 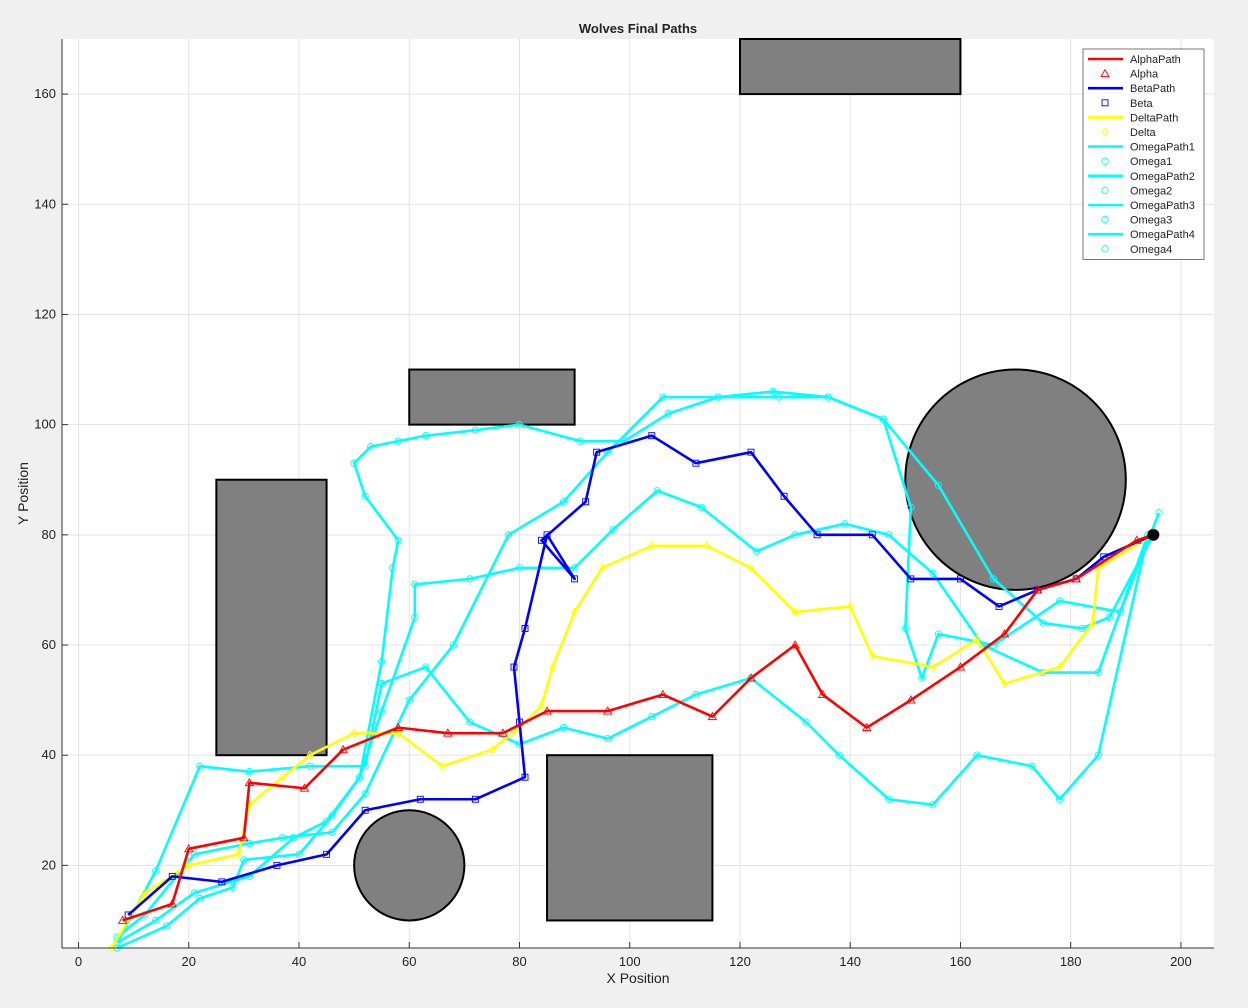 I want to click on x-tick-label: 60, so click(x=409, y=961).